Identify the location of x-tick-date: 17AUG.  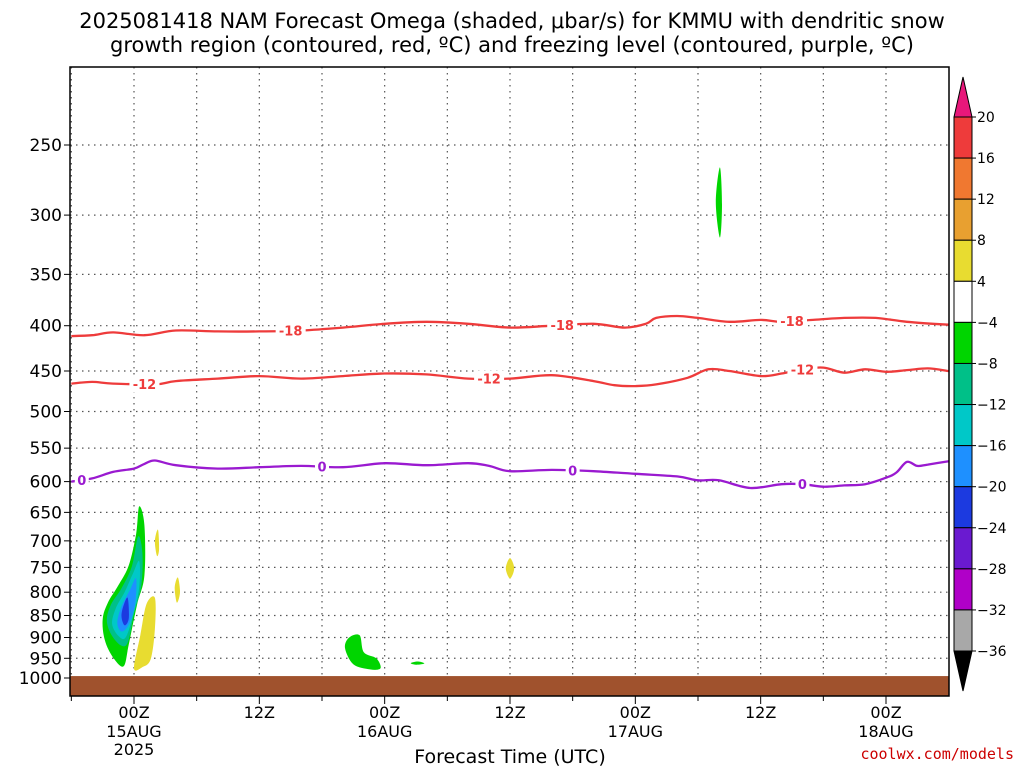
(635, 731).